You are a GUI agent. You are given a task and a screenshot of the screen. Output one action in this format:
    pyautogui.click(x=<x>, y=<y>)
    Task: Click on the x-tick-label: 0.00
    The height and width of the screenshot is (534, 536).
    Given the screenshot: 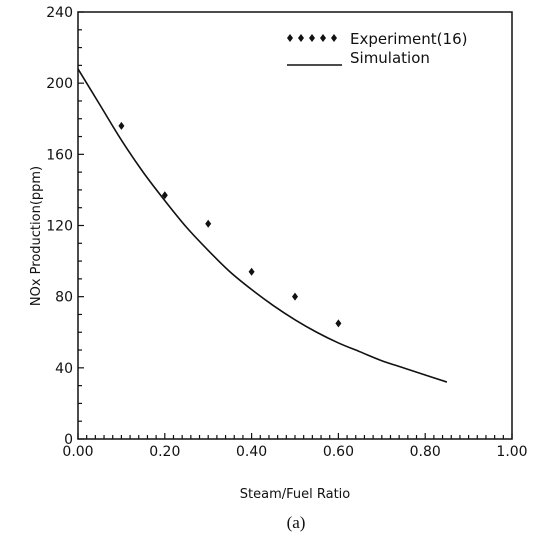 What is the action you would take?
    pyautogui.click(x=77, y=452)
    